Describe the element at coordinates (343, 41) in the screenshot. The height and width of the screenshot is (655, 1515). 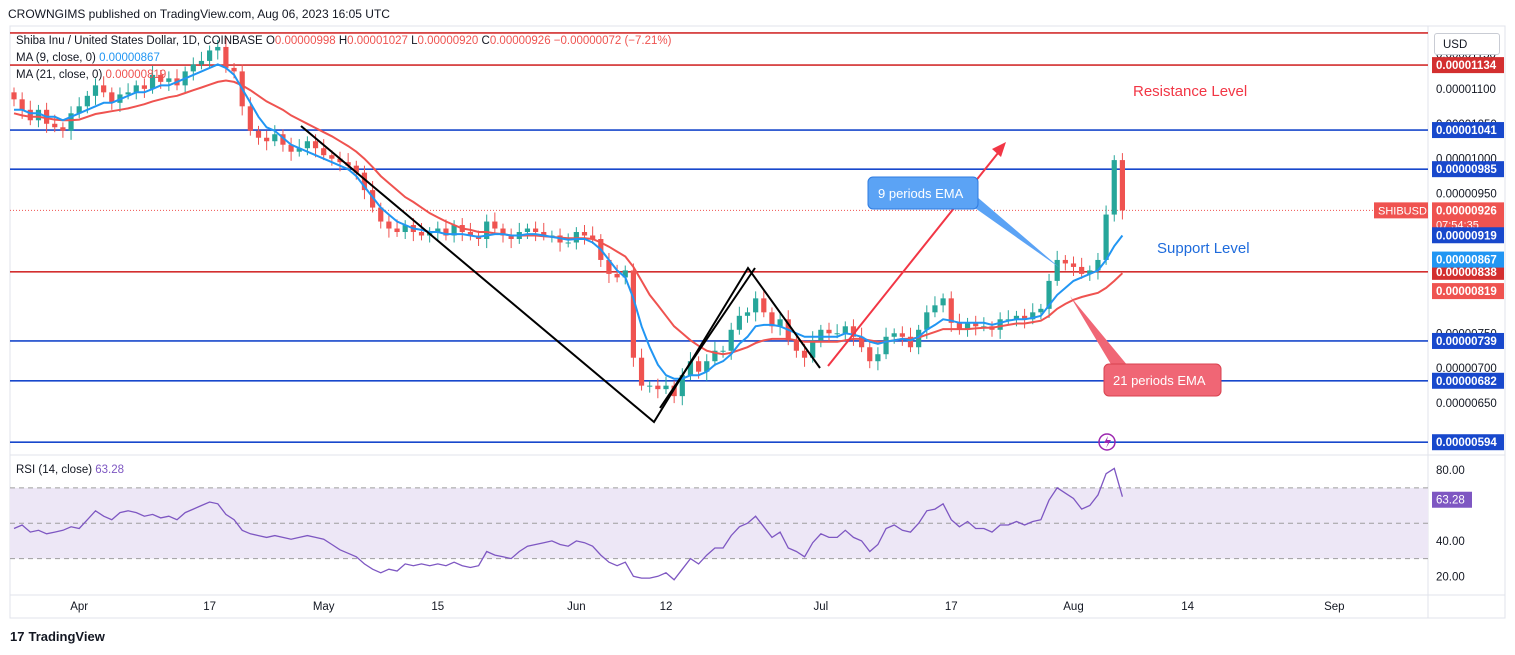
I see `high-label: H` at that location.